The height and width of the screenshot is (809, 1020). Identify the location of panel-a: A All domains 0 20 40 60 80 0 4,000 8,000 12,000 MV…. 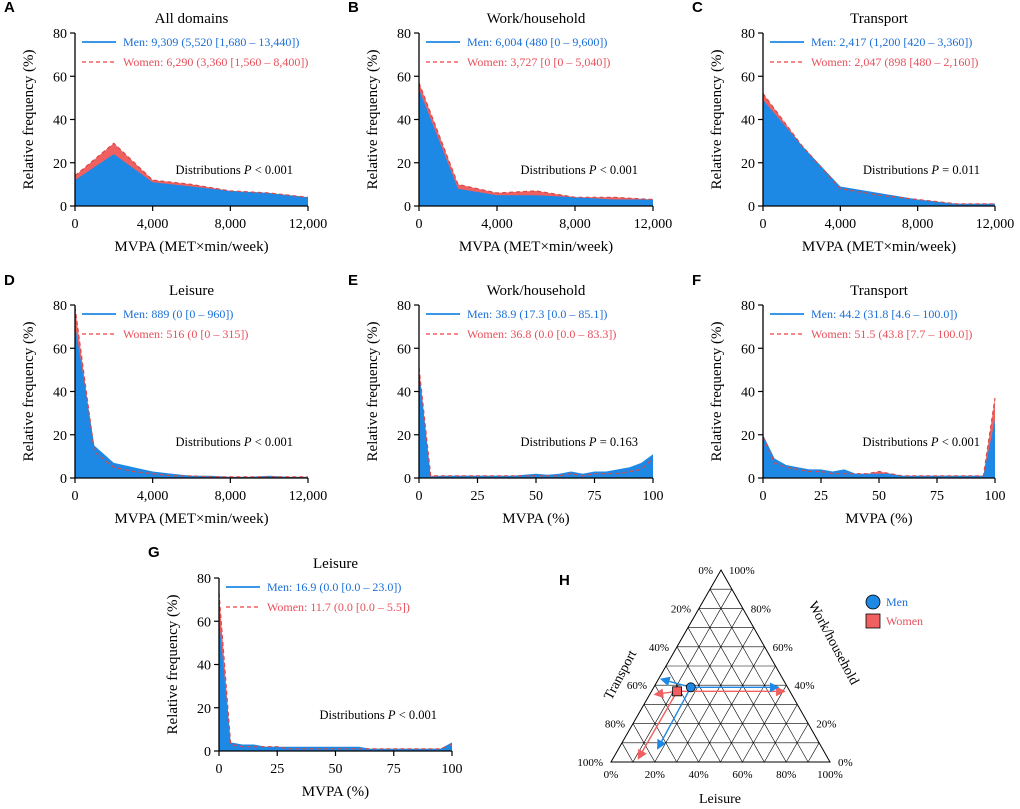
(165, 127).